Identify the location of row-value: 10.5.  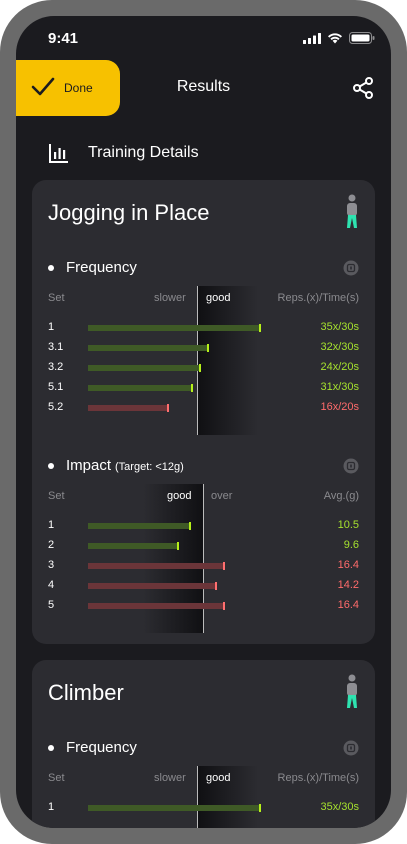
(348, 525).